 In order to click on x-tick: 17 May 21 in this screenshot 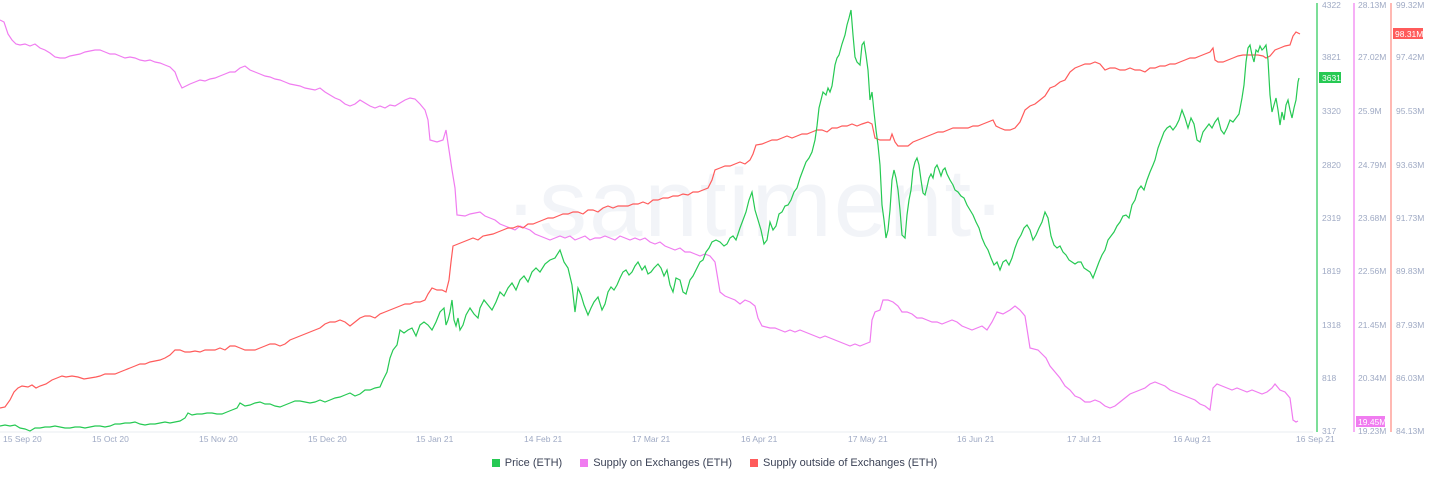, I will do `click(868, 439)`.